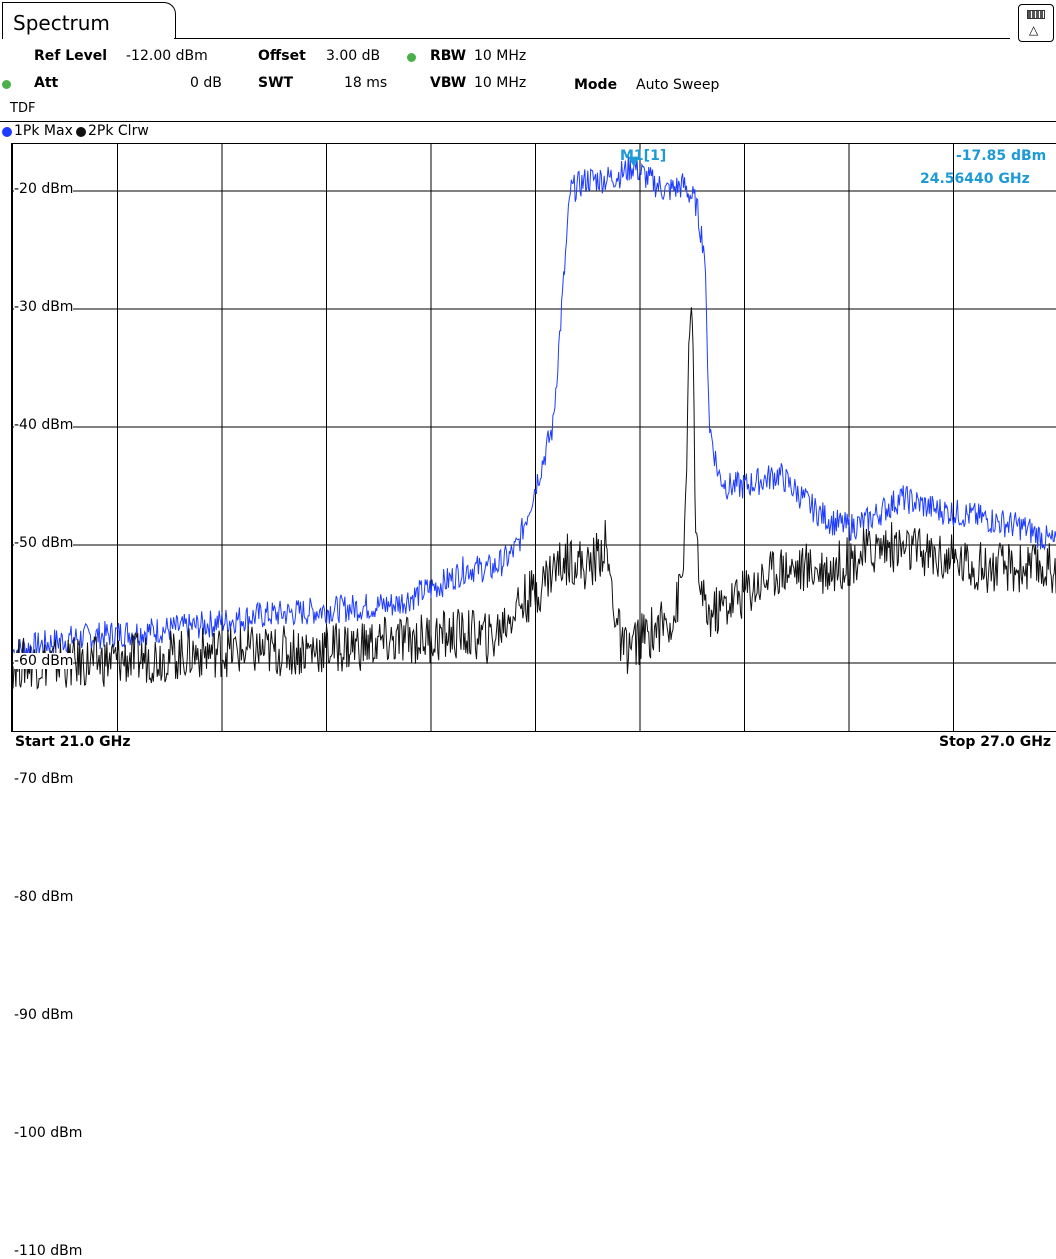 Image resolution: width=1056 pixels, height=1259 pixels. What do you see at coordinates (48, 1251) in the screenshot?
I see `y-tick-label: -110 dBm` at bounding box center [48, 1251].